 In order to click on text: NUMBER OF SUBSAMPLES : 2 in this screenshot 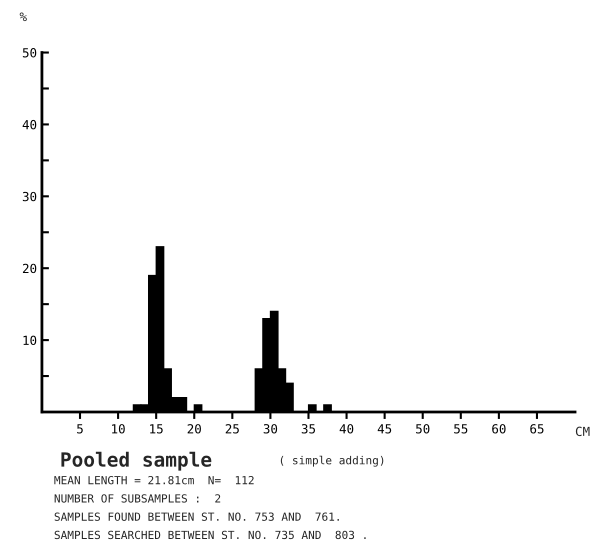, I will do `click(137, 498)`.